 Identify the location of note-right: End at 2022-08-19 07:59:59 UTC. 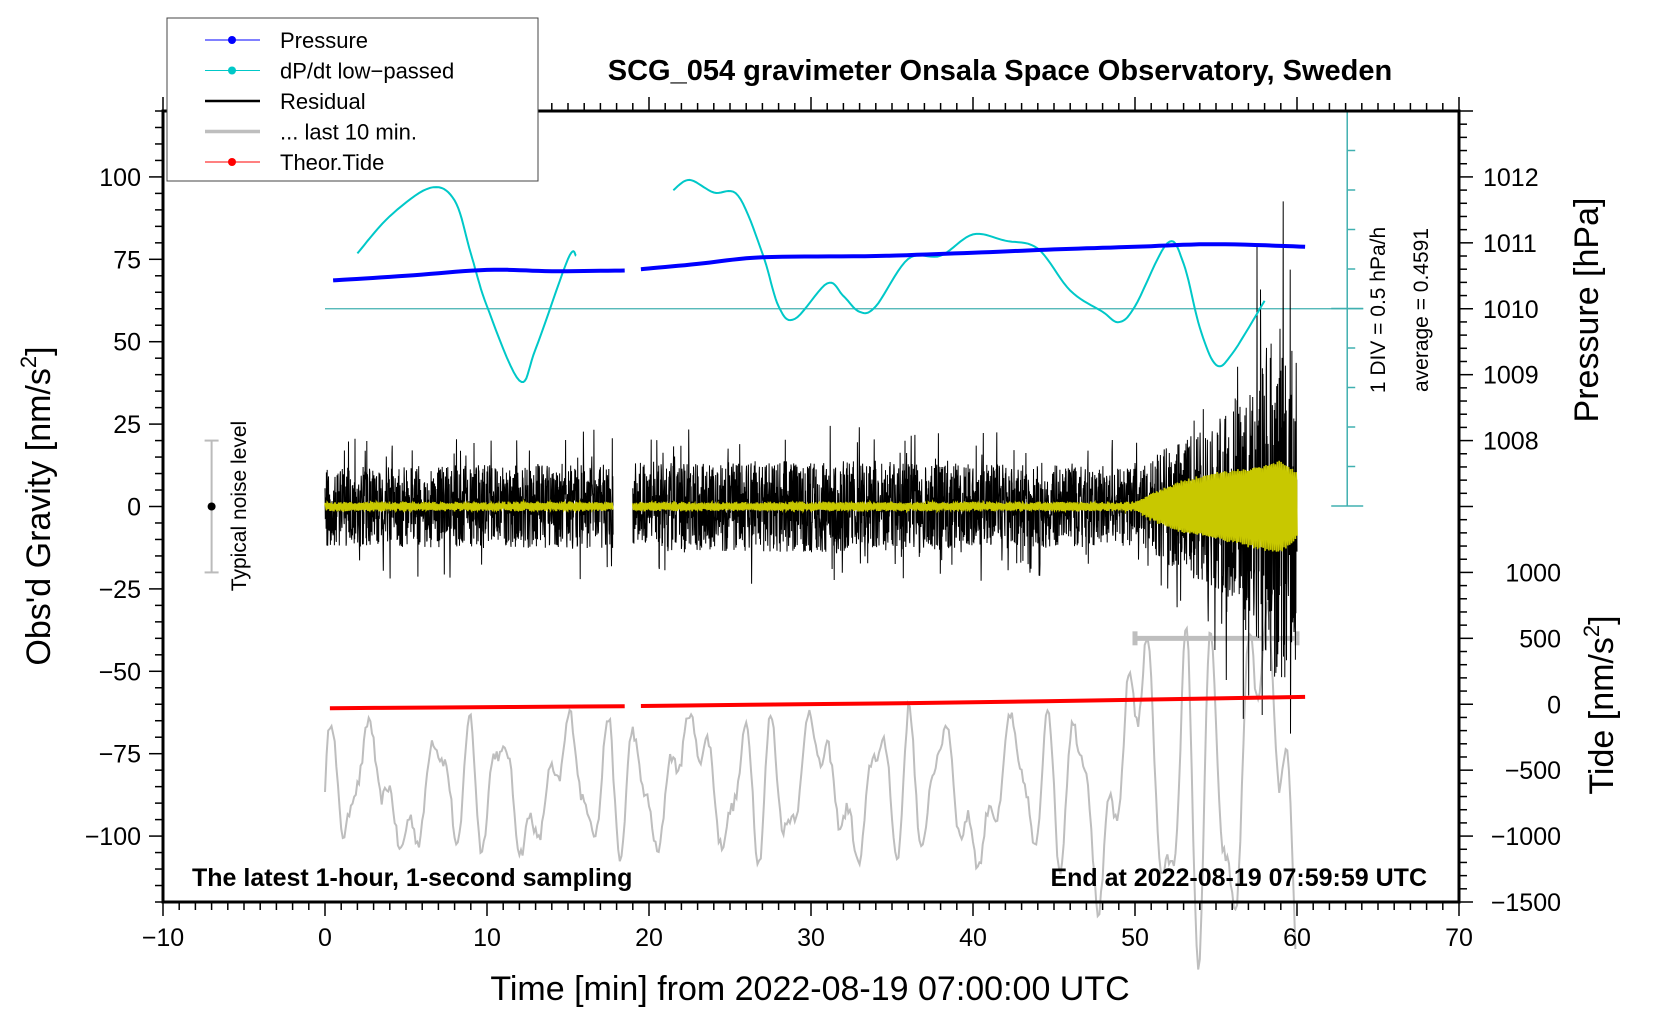
(1238, 878).